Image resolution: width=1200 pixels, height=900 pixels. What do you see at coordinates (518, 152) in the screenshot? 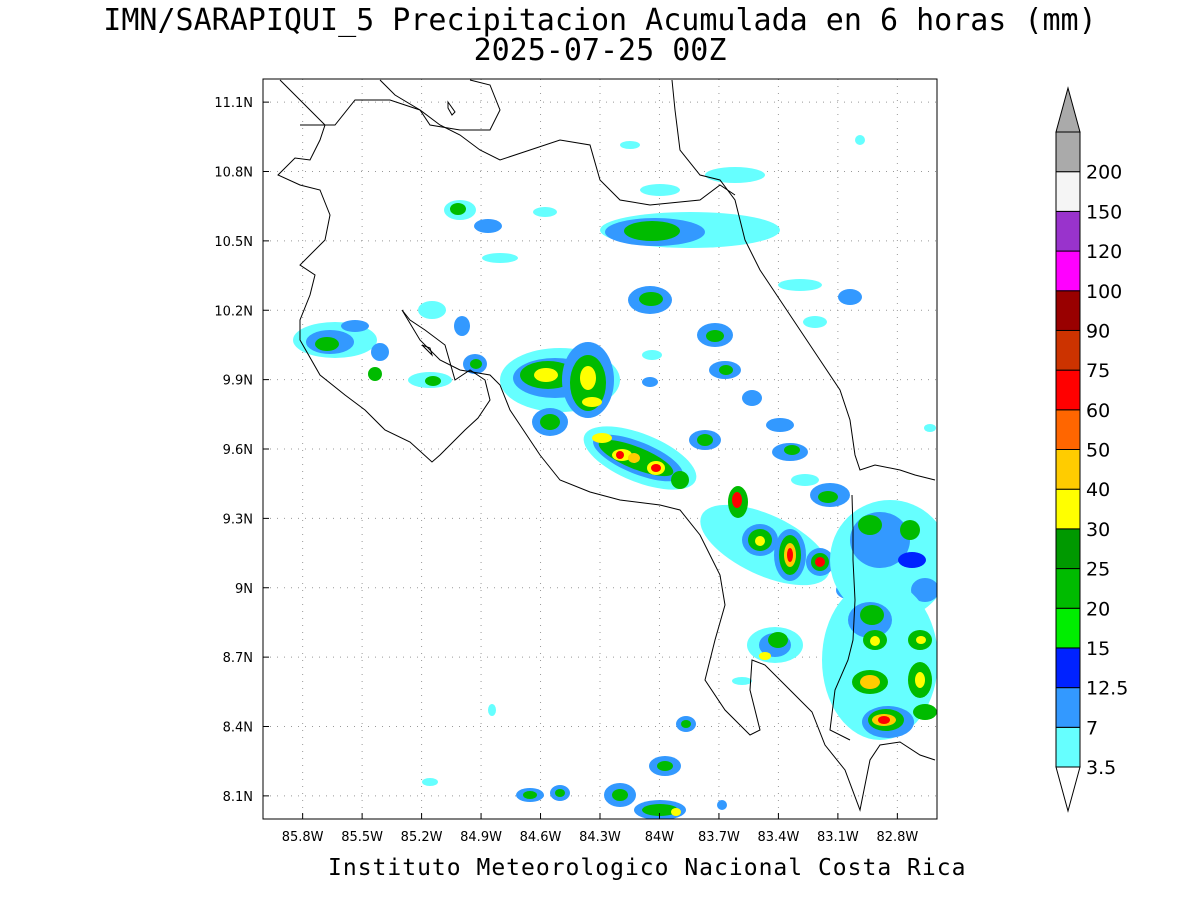
I see `border-nicaragua` at bounding box center [518, 152].